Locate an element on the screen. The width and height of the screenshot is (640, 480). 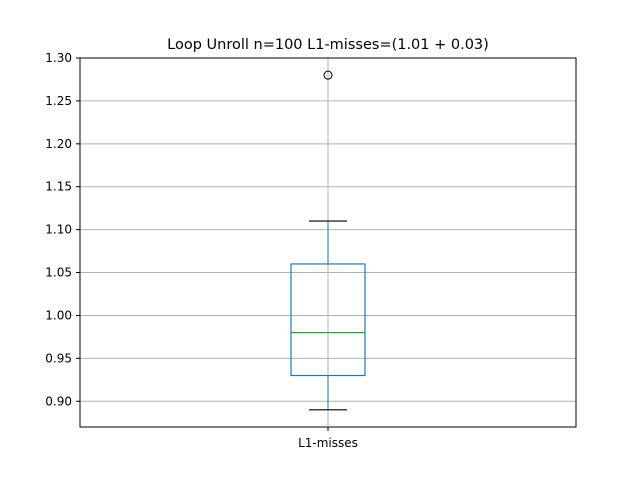
y-tick-label: 1.10 is located at coordinates (58, 230).